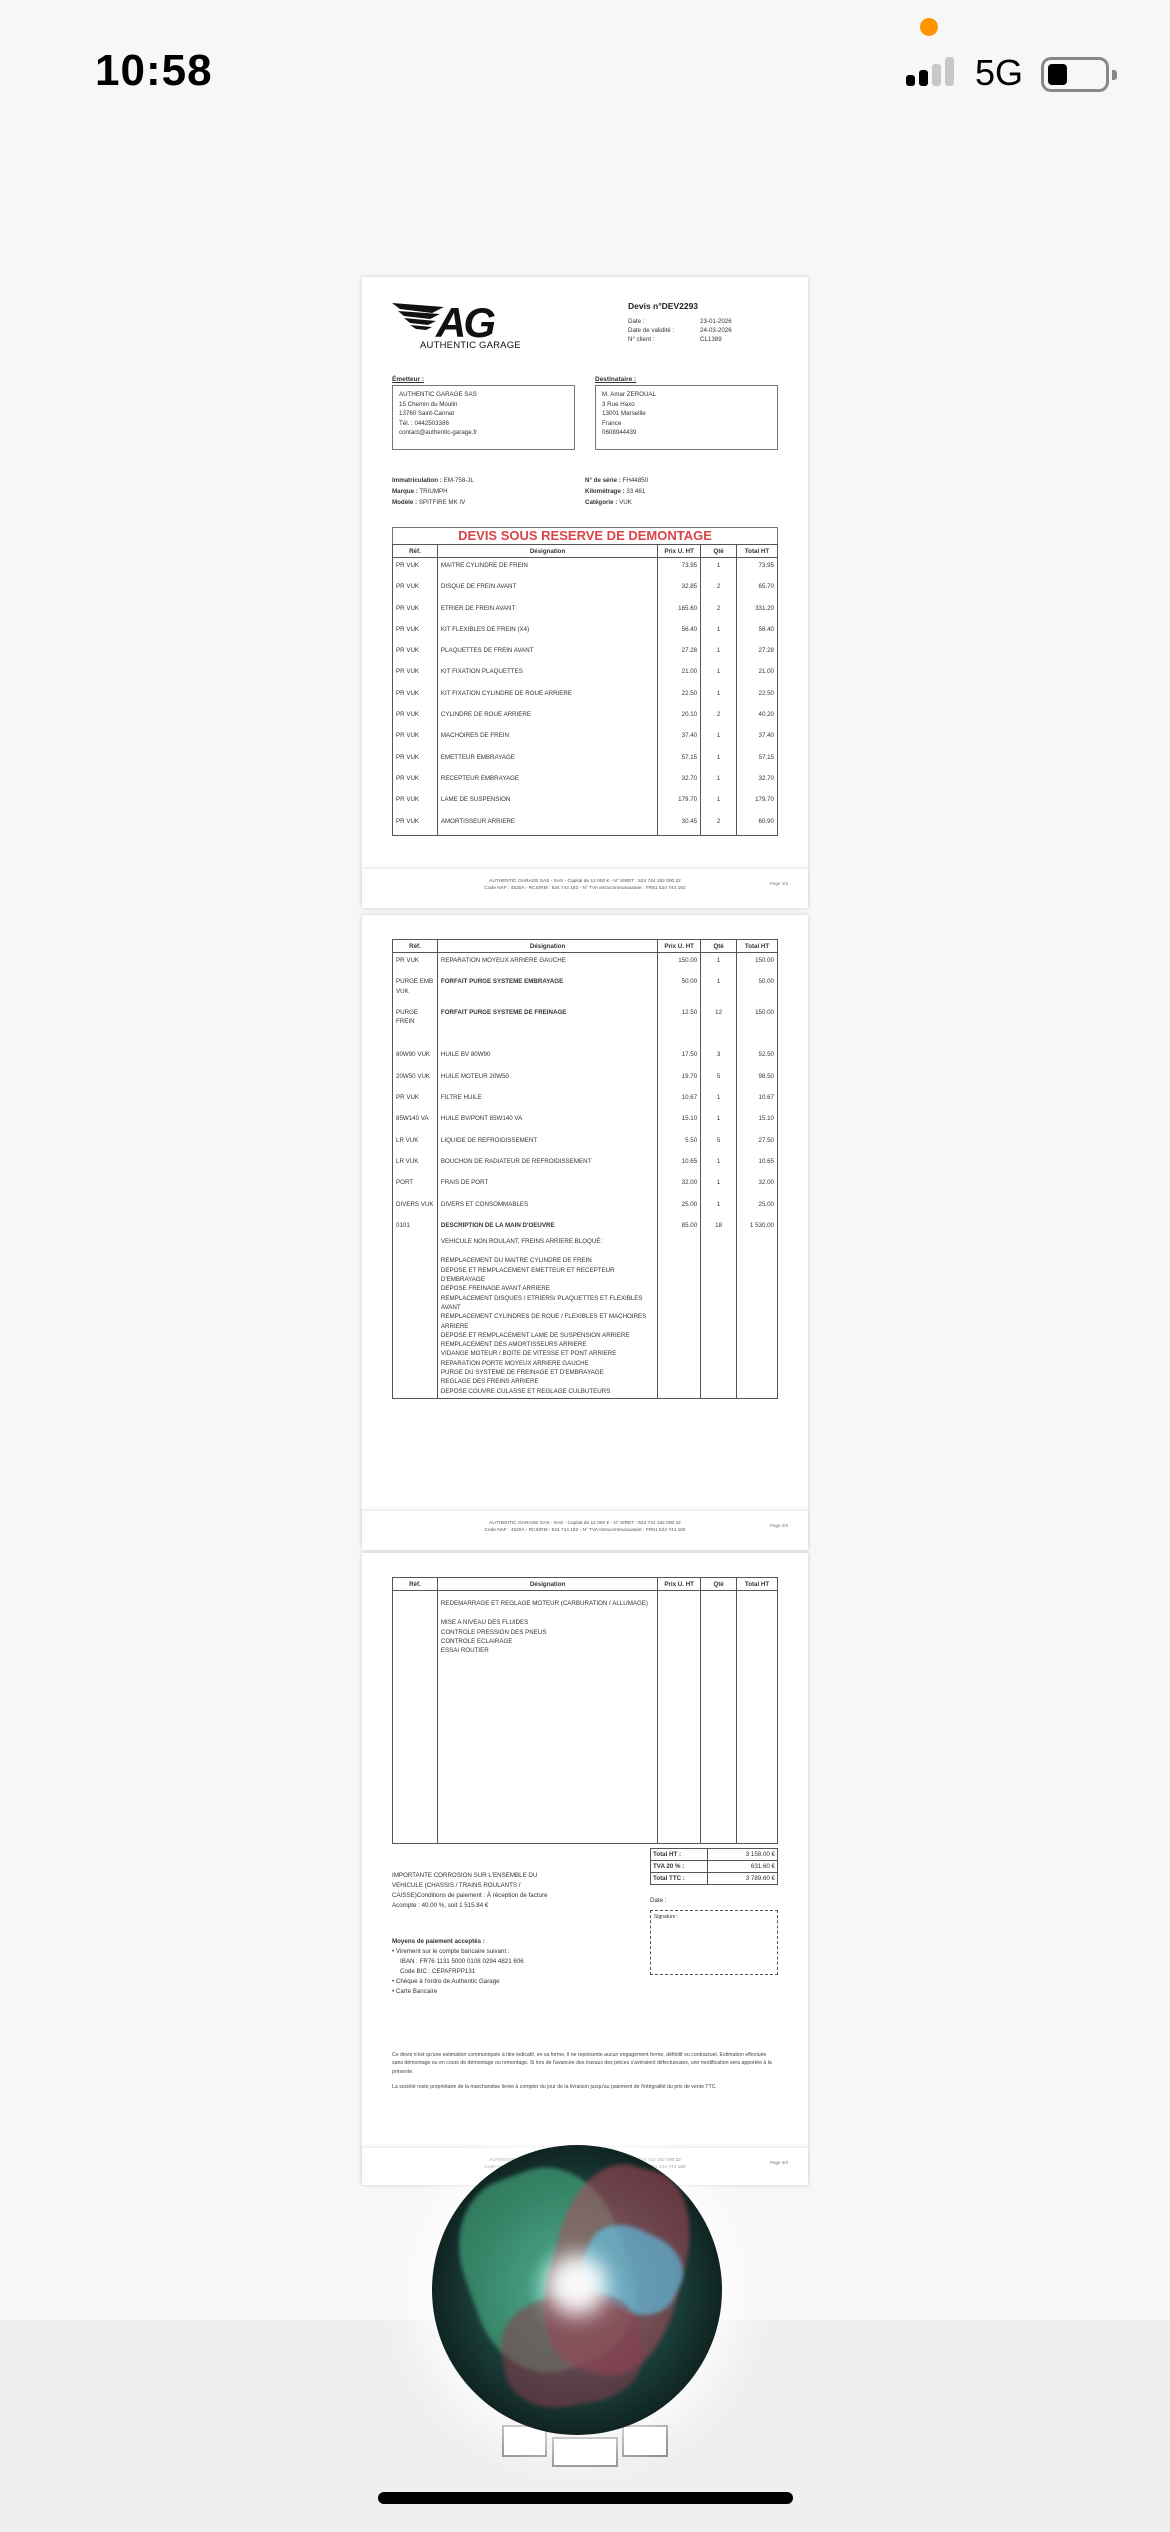 Image resolution: width=1170 pixels, height=2532 pixels. I want to click on column-header: Désignation, so click(547, 1584).